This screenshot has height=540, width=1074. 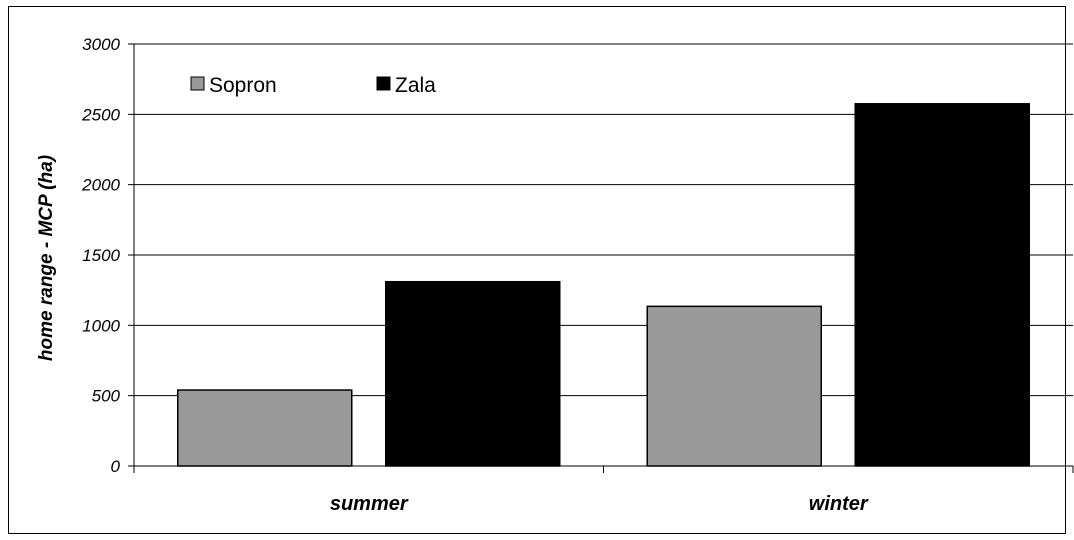 I want to click on y-tick-label: 2500, so click(x=100, y=114).